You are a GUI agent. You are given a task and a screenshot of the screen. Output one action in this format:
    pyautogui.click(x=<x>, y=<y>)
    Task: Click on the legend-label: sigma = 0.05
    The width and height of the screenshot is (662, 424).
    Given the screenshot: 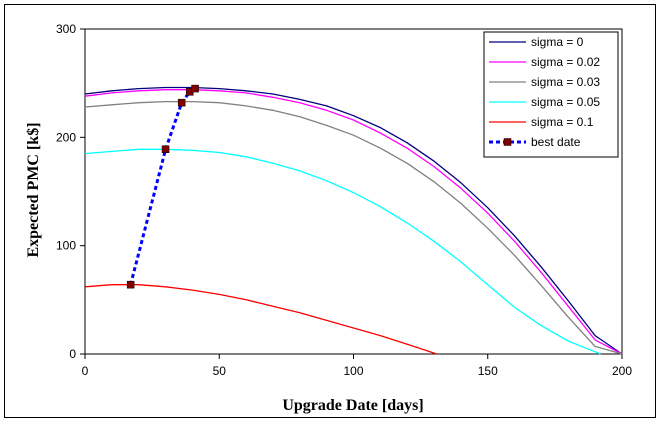 What is the action you would take?
    pyautogui.click(x=565, y=102)
    